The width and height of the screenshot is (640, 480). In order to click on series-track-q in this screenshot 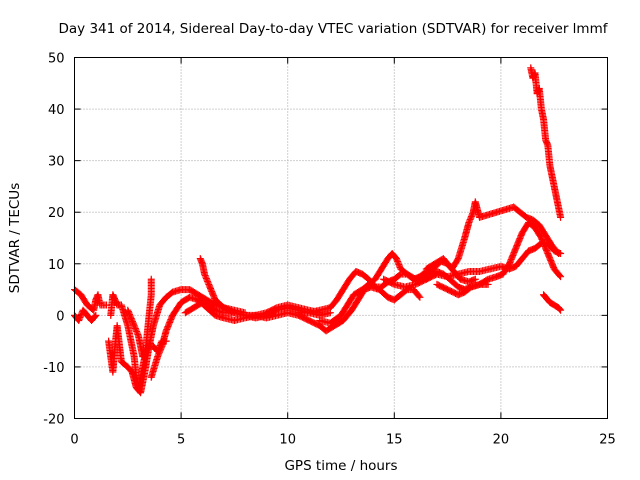, I will do `click(552, 302)`.